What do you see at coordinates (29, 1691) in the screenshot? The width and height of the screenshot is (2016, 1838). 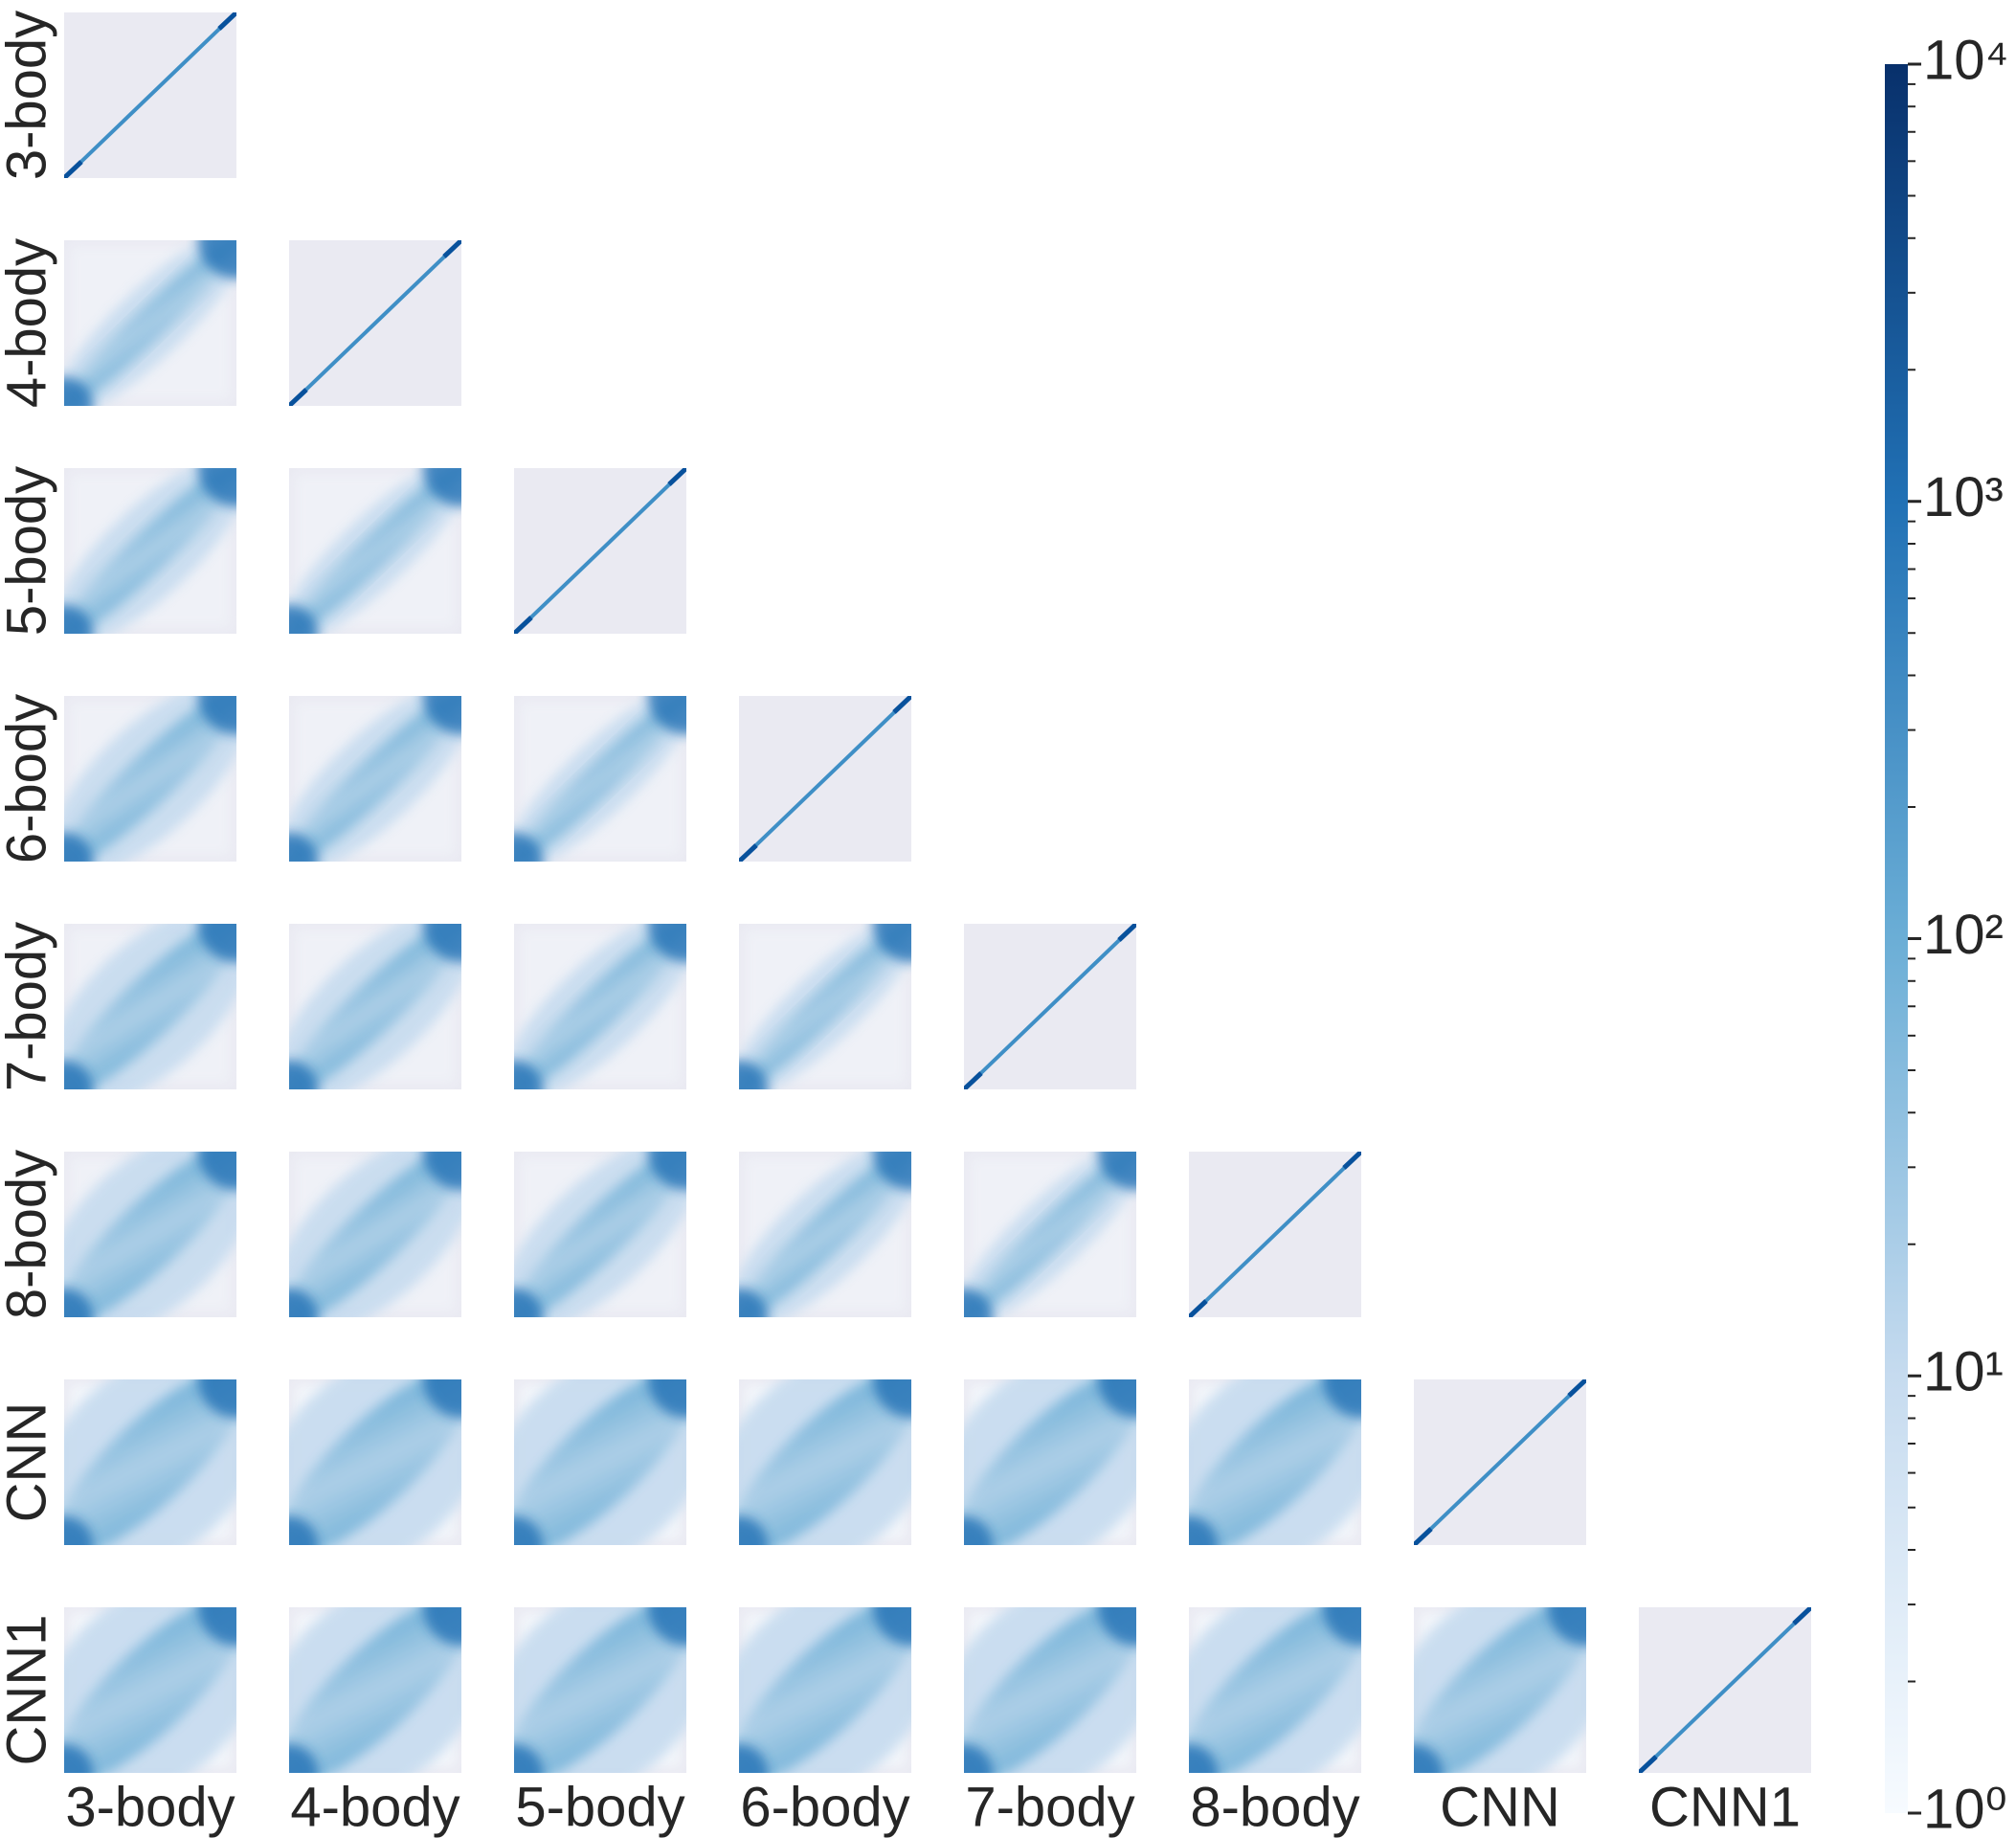 I see `row-label: CNN1` at bounding box center [29, 1691].